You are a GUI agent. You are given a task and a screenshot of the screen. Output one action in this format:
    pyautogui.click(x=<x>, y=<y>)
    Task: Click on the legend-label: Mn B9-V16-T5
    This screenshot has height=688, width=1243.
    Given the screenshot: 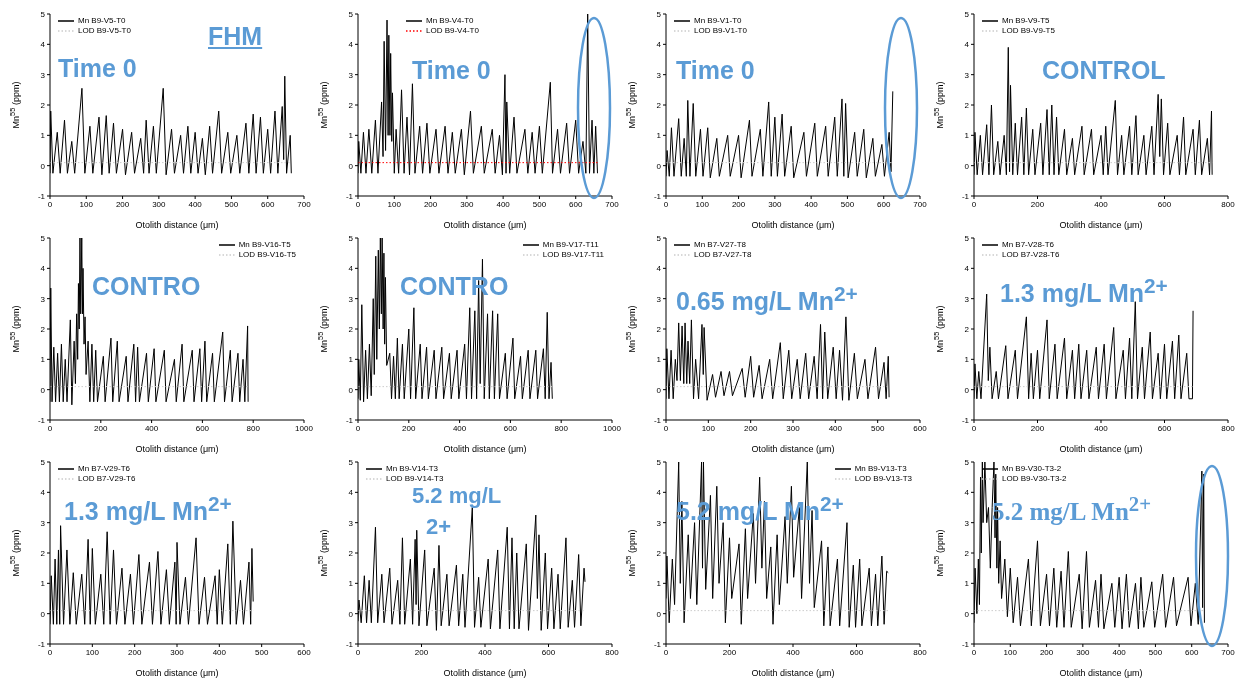 What is the action you would take?
    pyautogui.click(x=264, y=245)
    